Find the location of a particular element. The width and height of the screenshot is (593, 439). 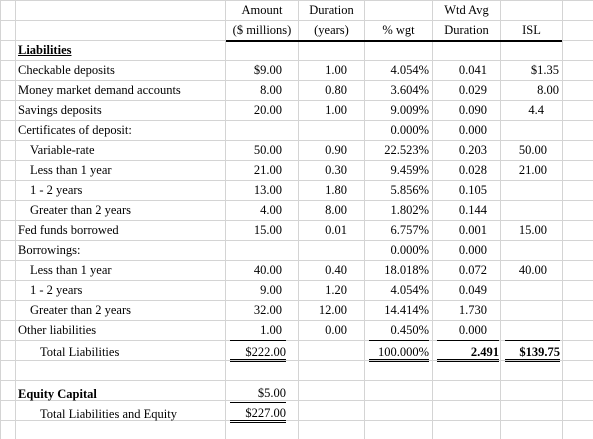

row-duration: 0.01 is located at coordinates (336, 230).